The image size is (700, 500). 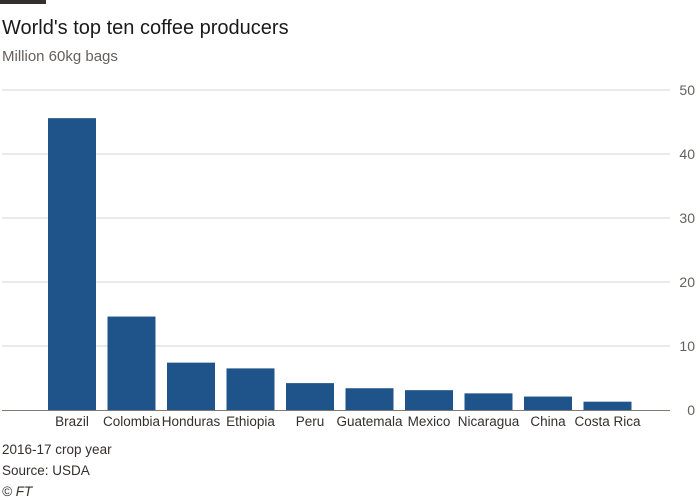 What do you see at coordinates (687, 90) in the screenshot?
I see `y-tick-label: 50` at bounding box center [687, 90].